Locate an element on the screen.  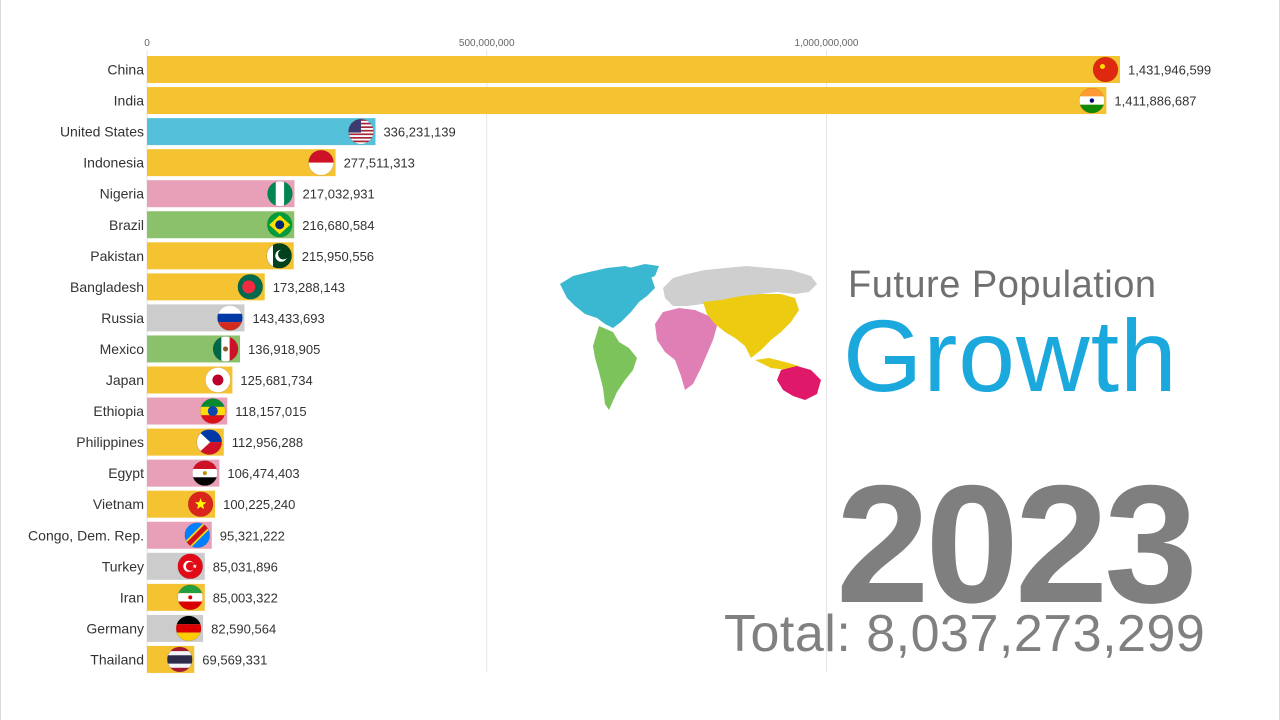
total-population: Total: 8,037,273,299 is located at coordinates (964, 634).